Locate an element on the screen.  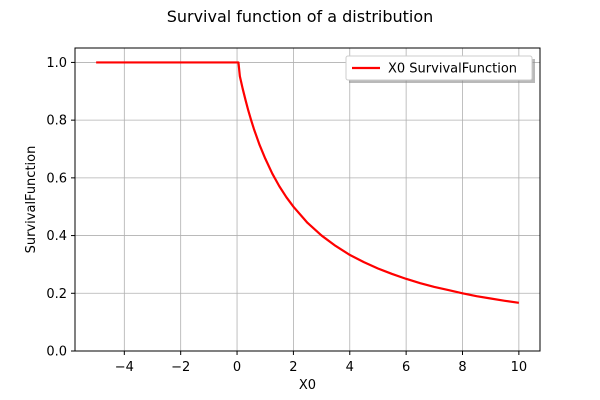
x-tick-label: −2 is located at coordinates (180, 367).